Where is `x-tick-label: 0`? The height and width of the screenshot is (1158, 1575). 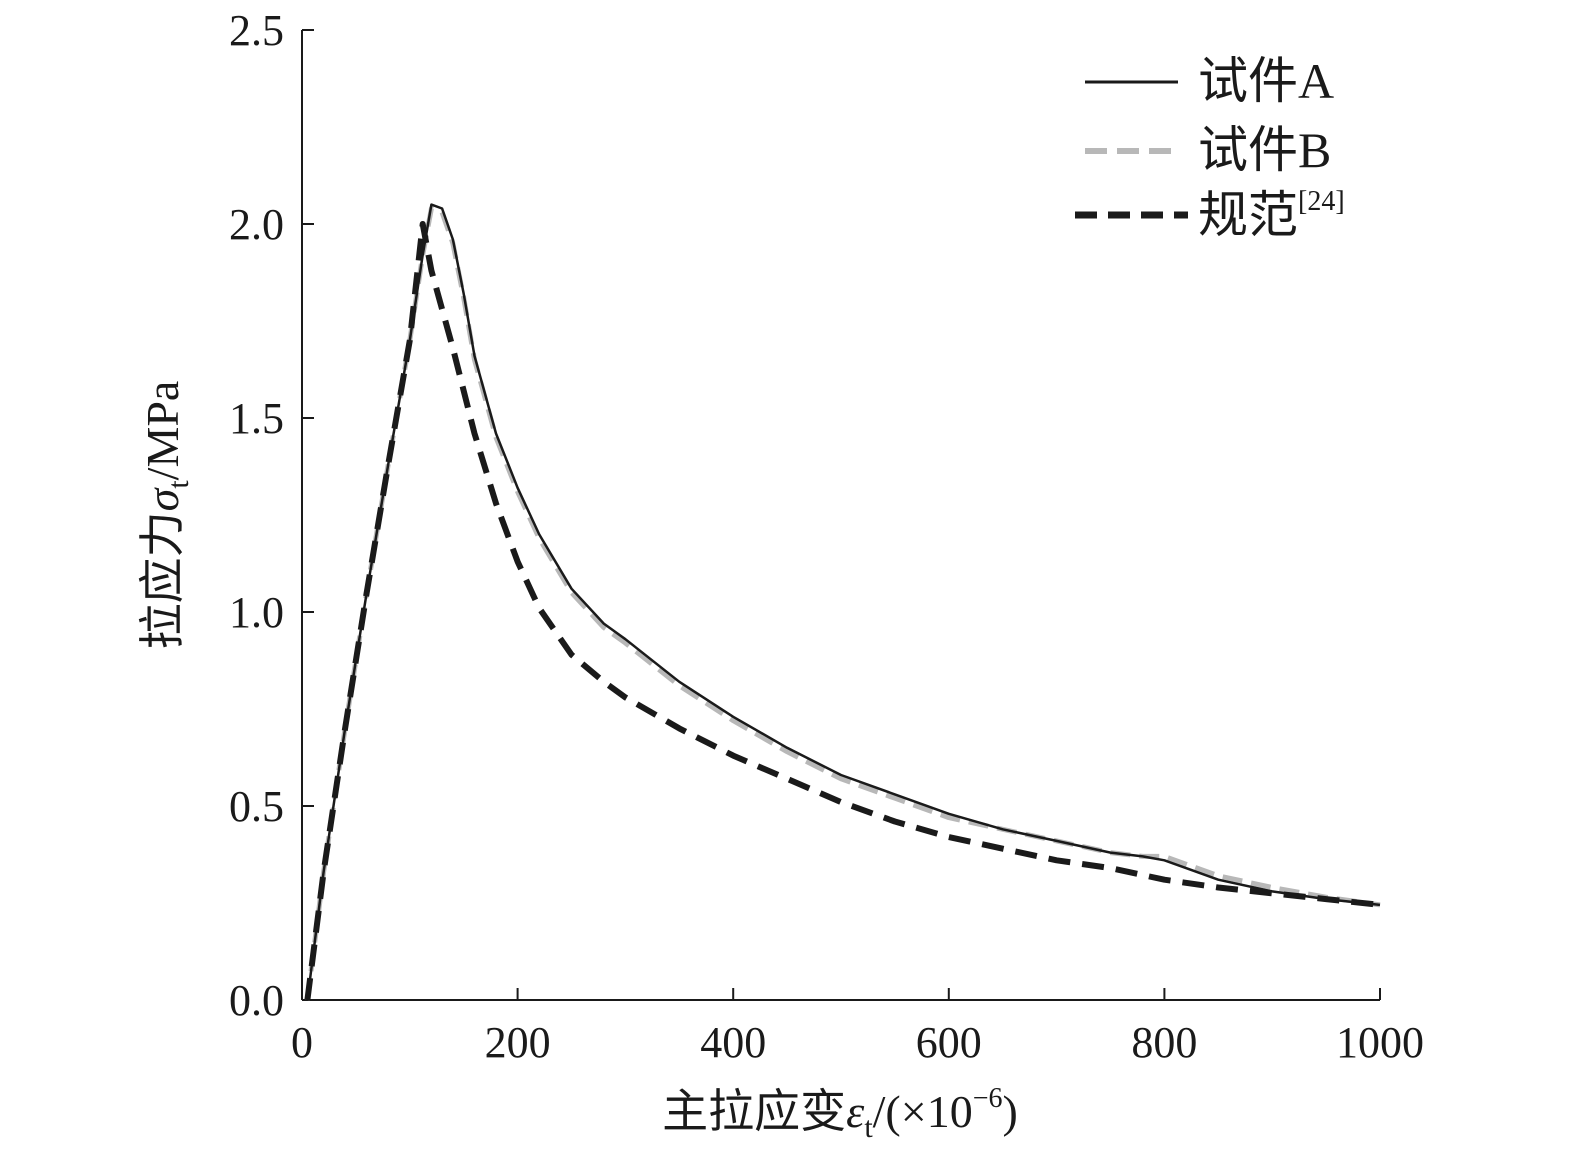
x-tick-label: 0 is located at coordinates (302, 1042).